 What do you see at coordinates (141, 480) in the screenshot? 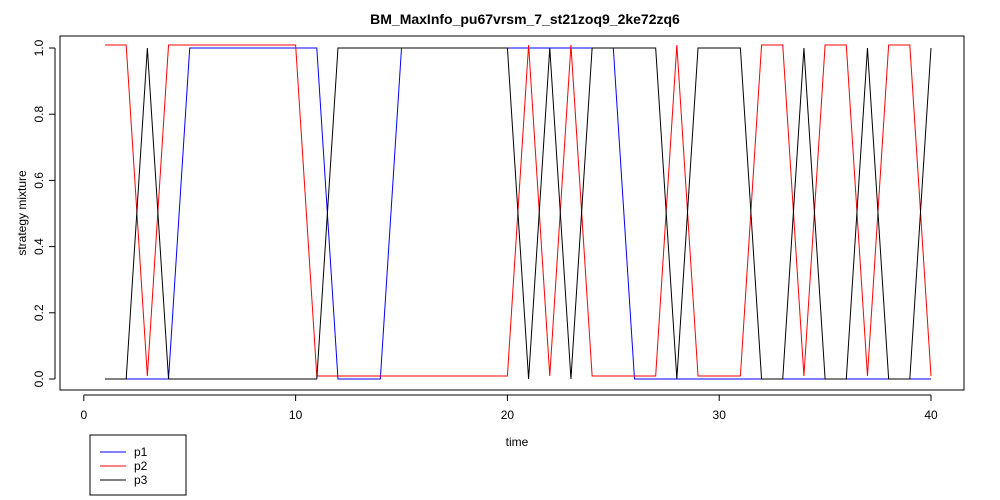
I see `legend-label-p3: p3` at bounding box center [141, 480].